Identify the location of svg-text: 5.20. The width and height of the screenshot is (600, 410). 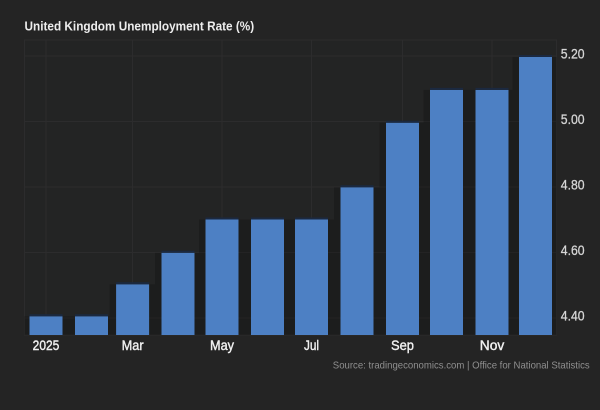
(573, 53).